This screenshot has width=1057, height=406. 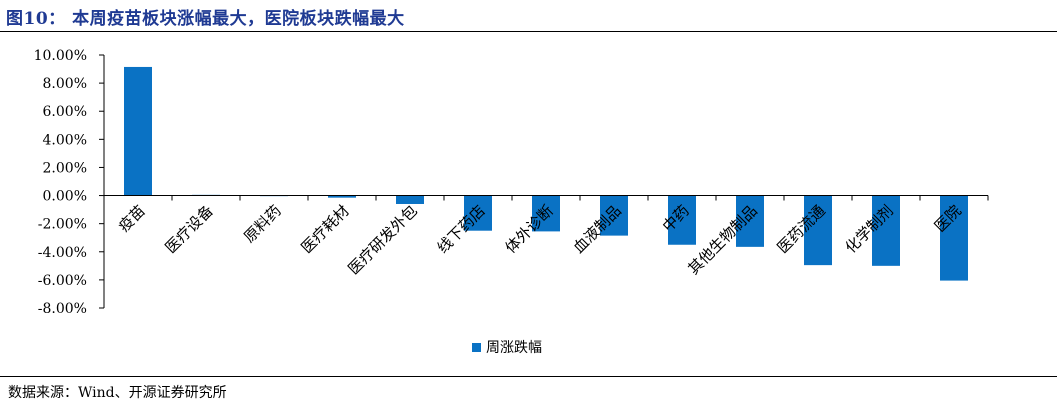 What do you see at coordinates (325, 229) in the screenshot?
I see `x-category-label: 医疗耗材` at bounding box center [325, 229].